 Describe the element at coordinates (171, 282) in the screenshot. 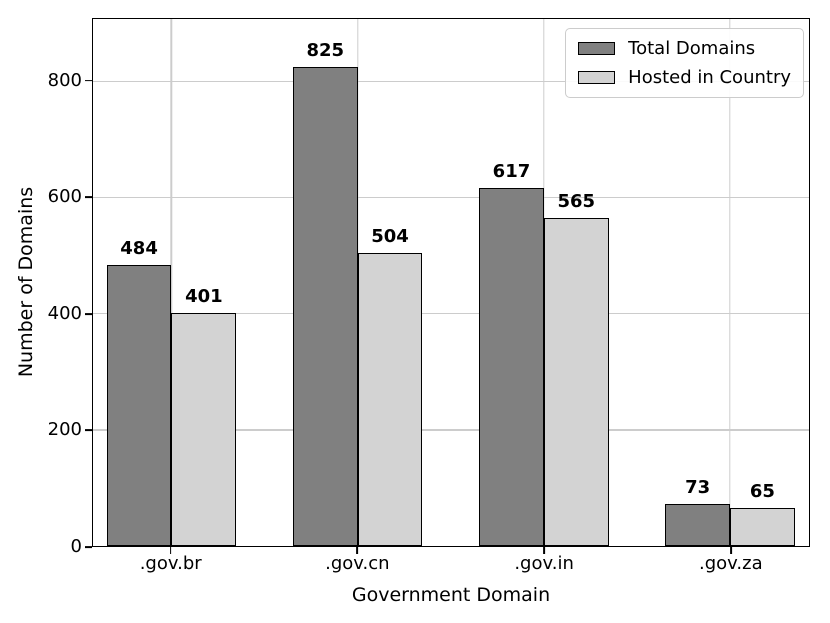

I see `gridline-x-.gov.br` at that location.